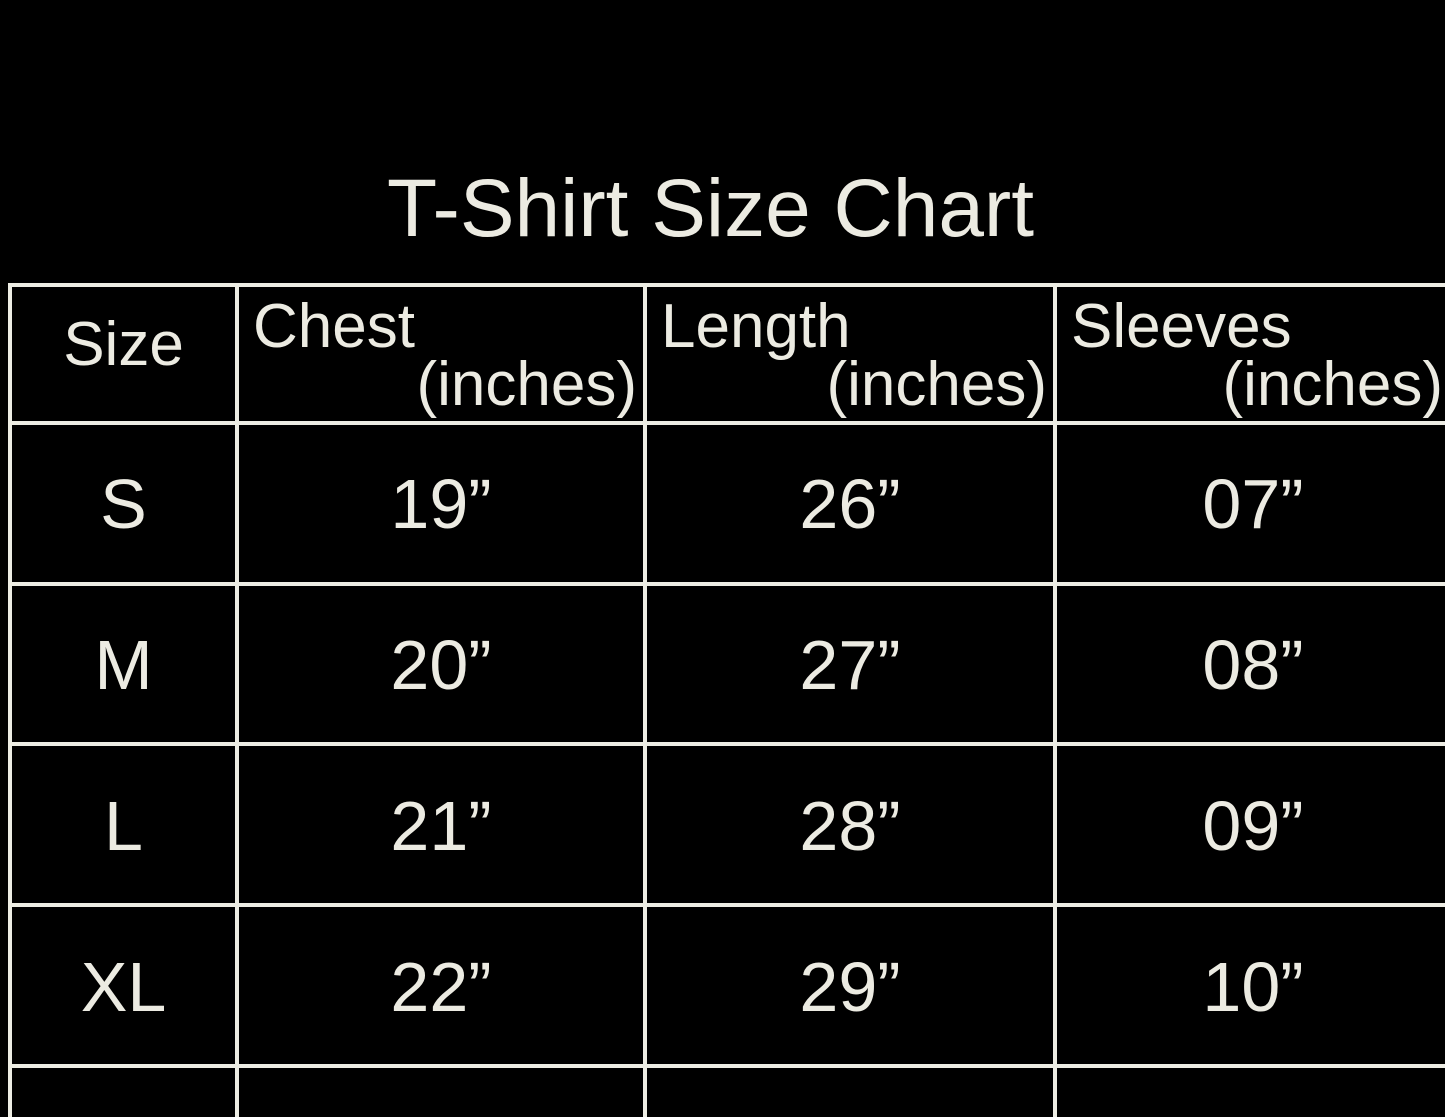 The width and height of the screenshot is (1445, 1117). I want to click on column-header-chest: Chest (inches), so click(441, 356).